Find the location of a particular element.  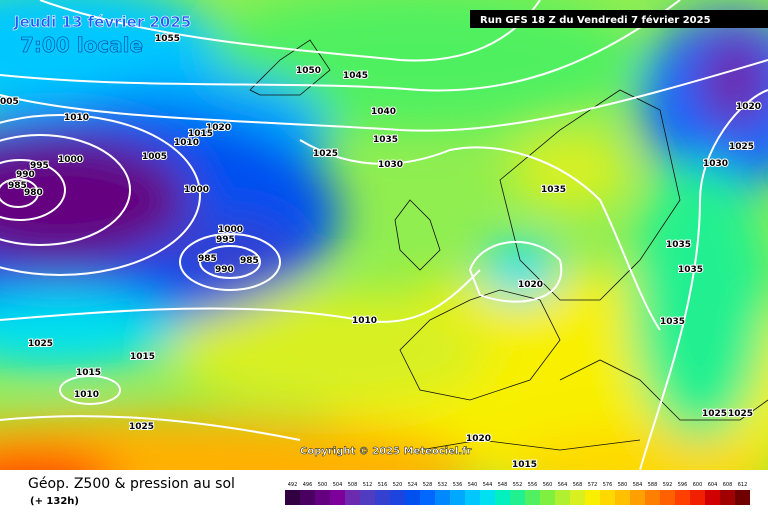

forecast-date: Jeudi 13 février 2025 is located at coordinates (102, 22).